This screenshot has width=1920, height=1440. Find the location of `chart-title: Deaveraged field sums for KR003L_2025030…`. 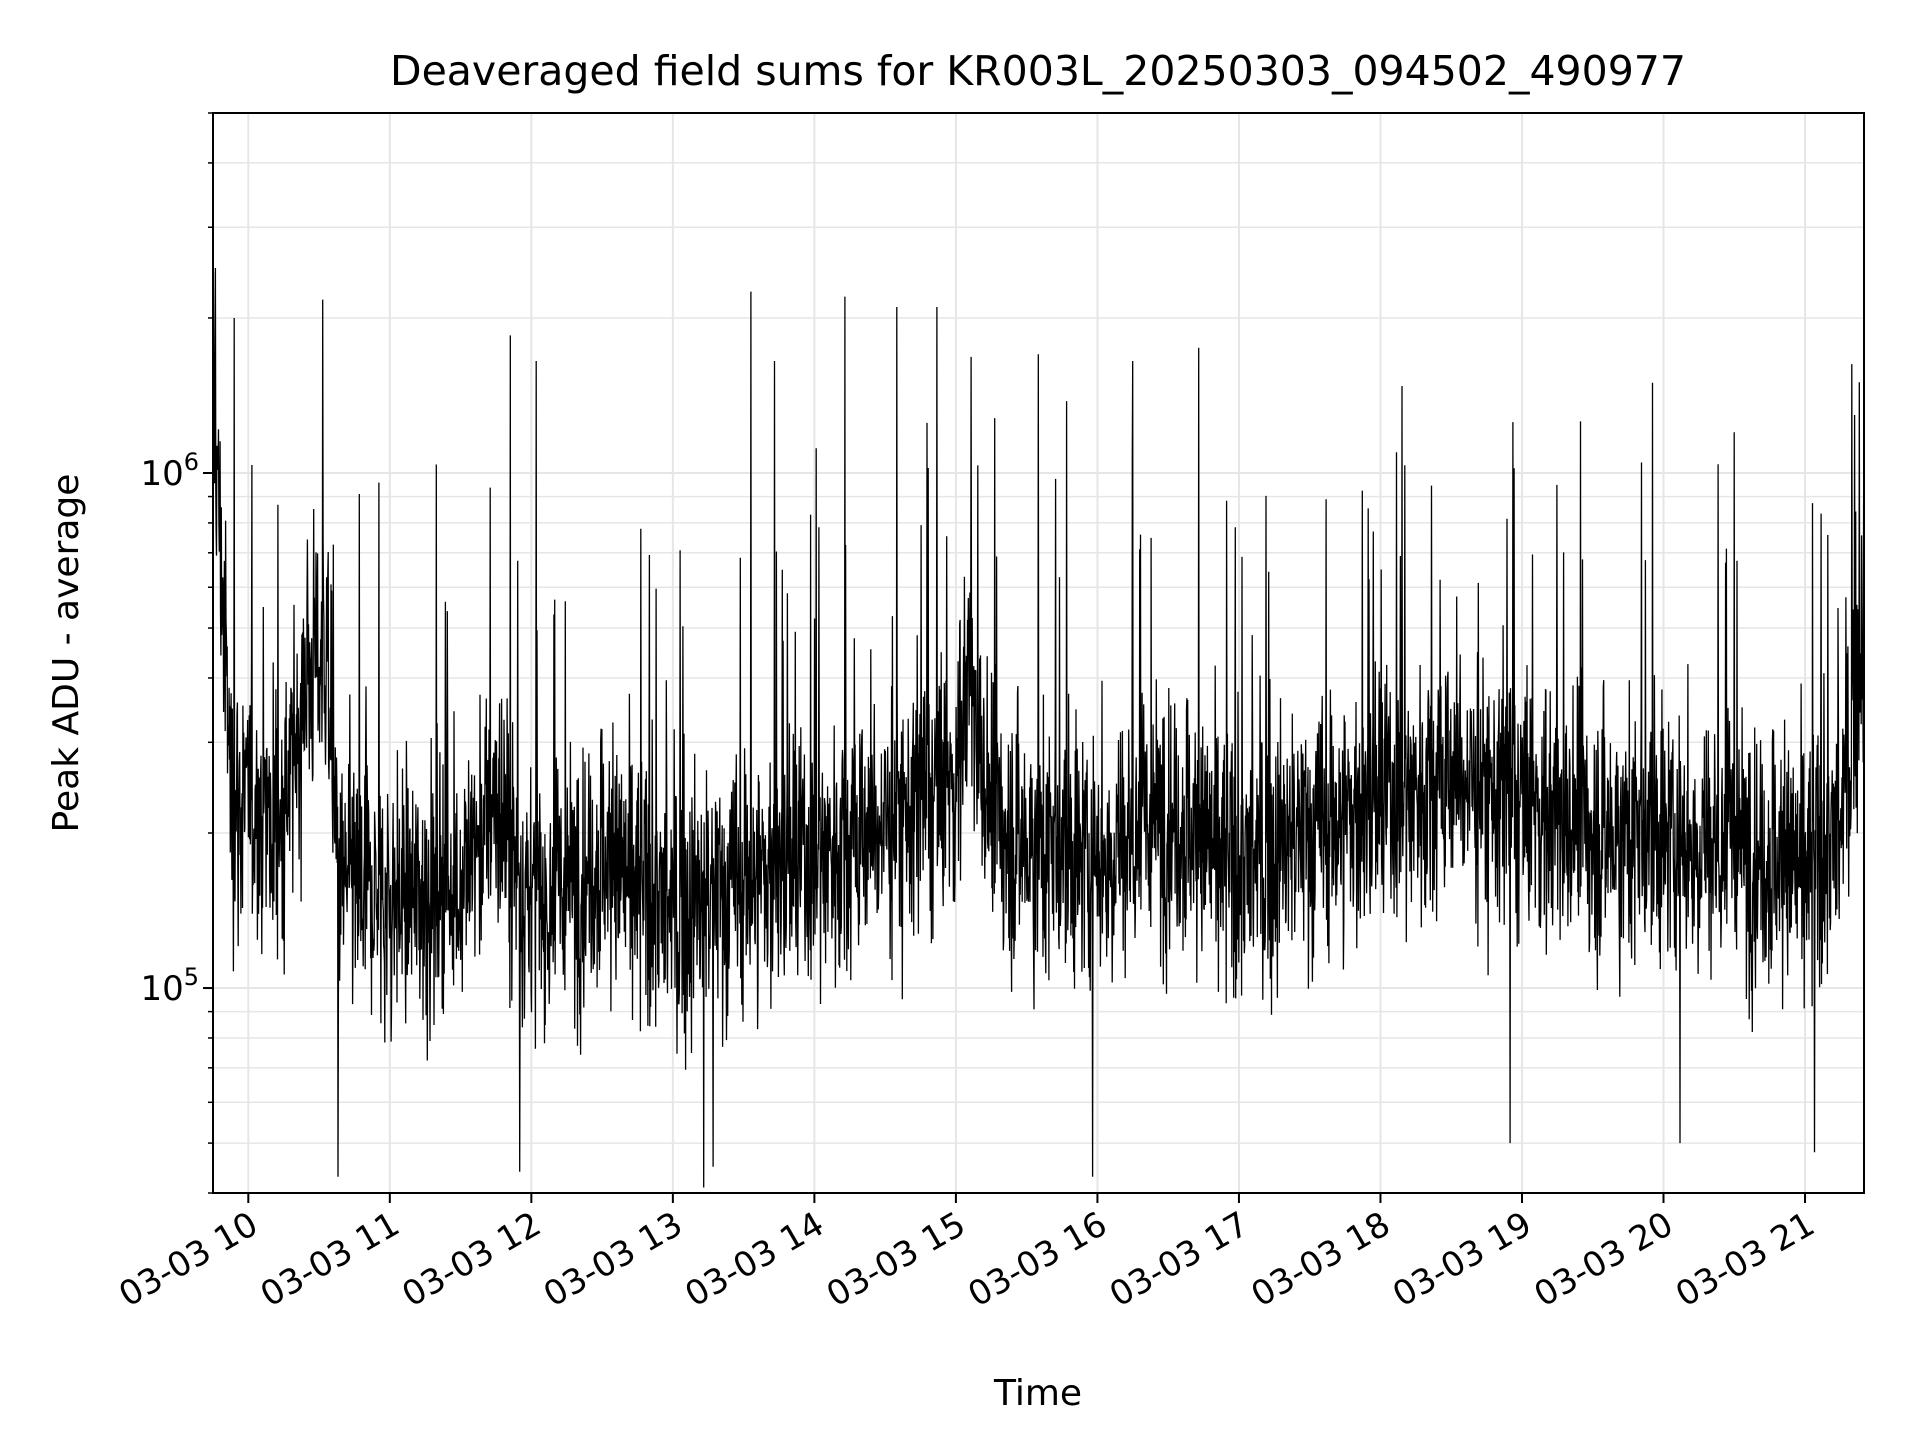

chart-title: Deaveraged field sums for KR003L_2025030… is located at coordinates (1038, 71).